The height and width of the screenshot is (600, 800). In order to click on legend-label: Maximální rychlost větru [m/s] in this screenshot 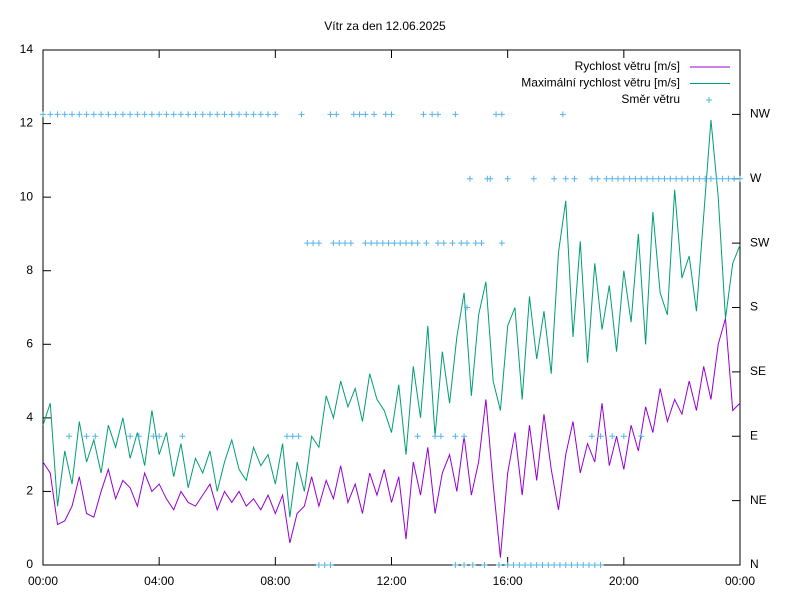, I will do `click(600, 83)`.